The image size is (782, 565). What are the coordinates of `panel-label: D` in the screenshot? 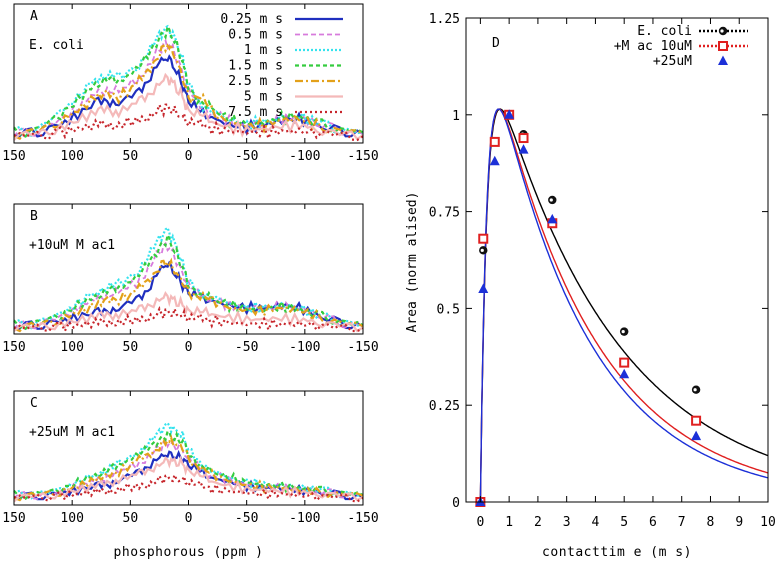 It's located at (496, 43).